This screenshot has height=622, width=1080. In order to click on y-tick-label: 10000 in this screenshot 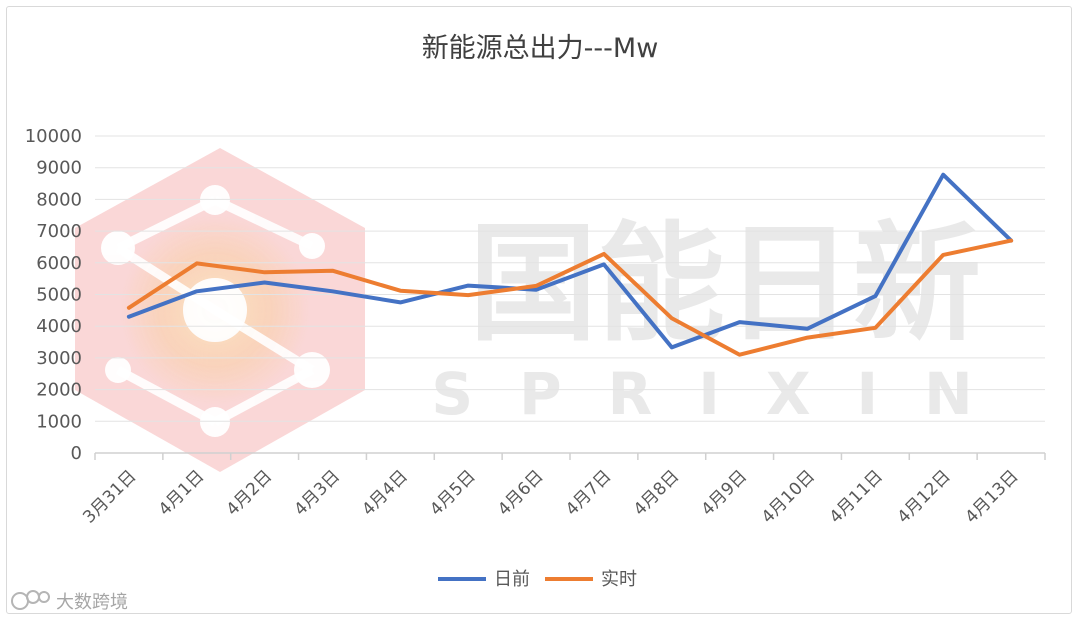, I will do `click(53, 136)`.